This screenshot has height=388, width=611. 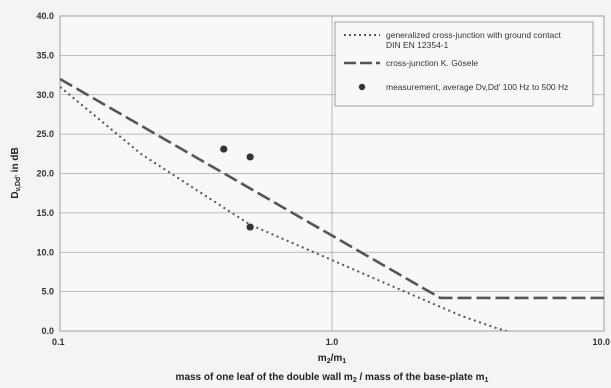 I want to click on legend-entry-1-line2: DIN EN 12354-1, so click(x=417, y=45).